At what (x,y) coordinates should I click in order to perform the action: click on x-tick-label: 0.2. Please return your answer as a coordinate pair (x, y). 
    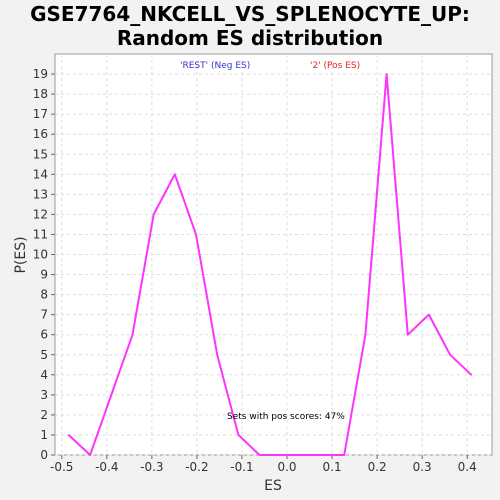
    Looking at the image, I should click on (377, 467).